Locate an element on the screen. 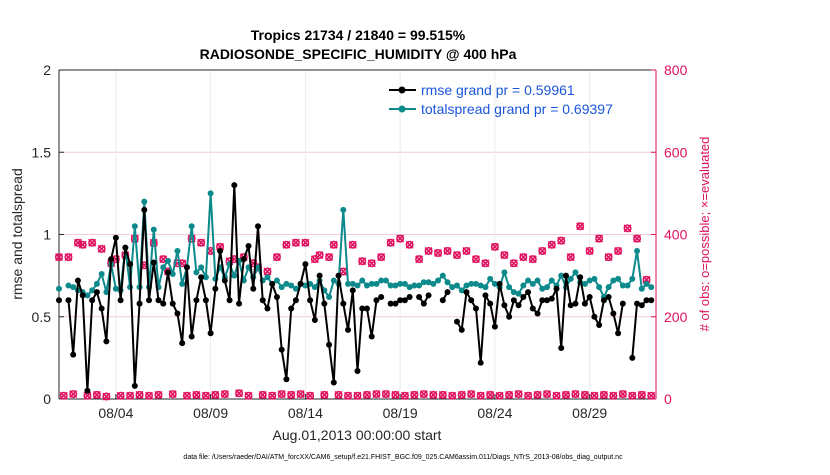 This screenshot has width=830, height=475. chart-title-line-2: RADIOSONDE_SPECIFIC_HUMIDITY @ 400 hPa is located at coordinates (358, 54).